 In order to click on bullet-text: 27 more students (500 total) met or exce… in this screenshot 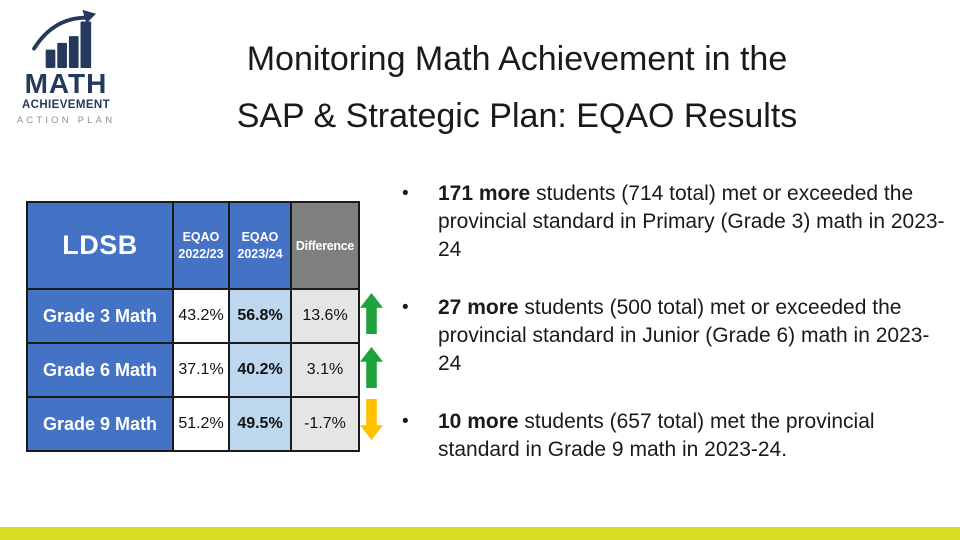, I will do `click(692, 336)`.